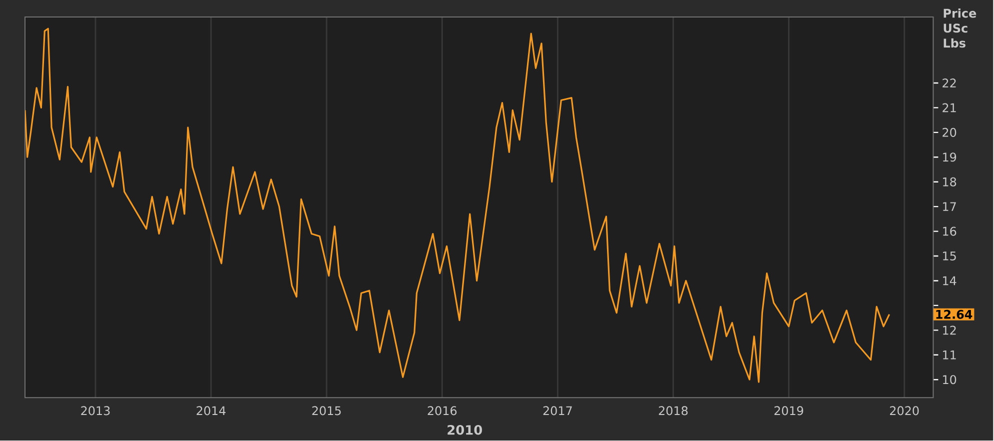 This screenshot has width=994, height=441. Describe the element at coordinates (904, 411) in the screenshot. I see `x-tick-label: 2020` at that location.